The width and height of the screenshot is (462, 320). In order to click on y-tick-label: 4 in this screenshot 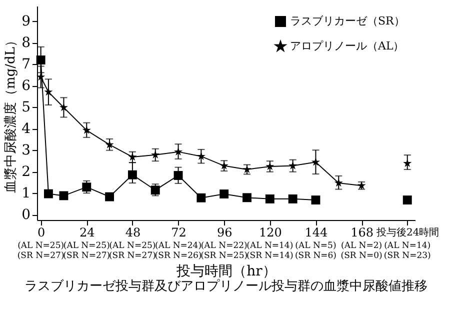, I will do `click(26, 129)`.